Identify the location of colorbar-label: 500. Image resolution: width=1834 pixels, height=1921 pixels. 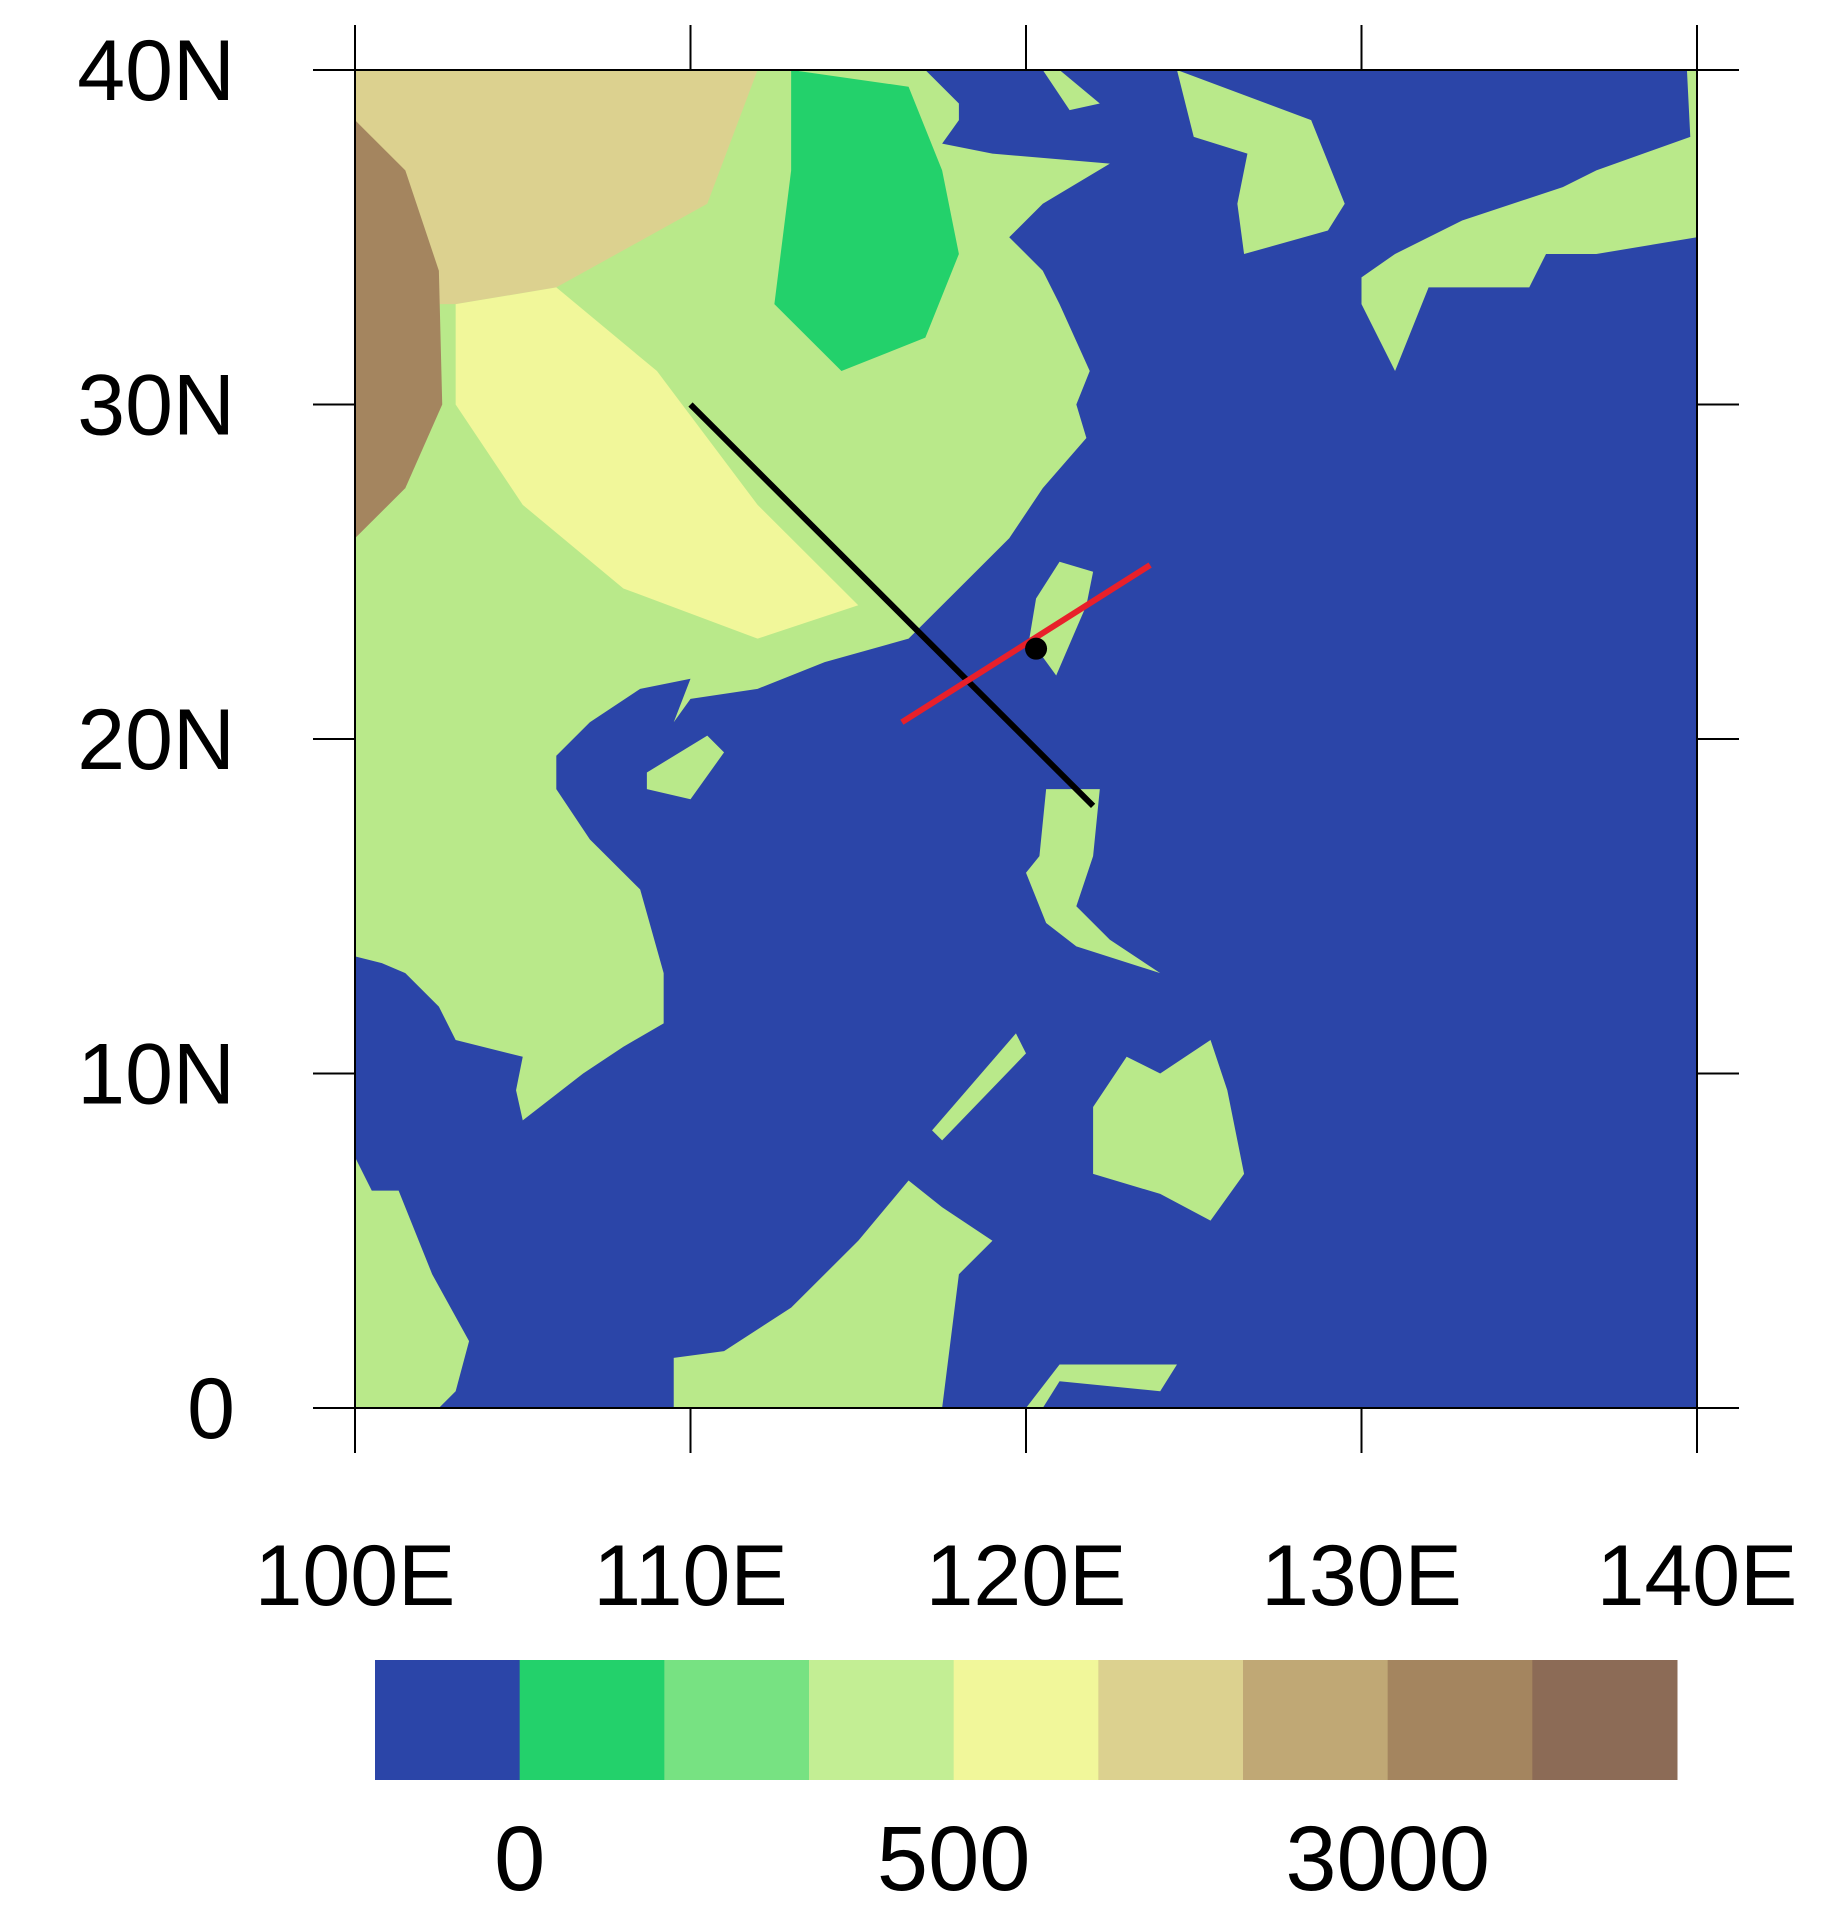
(954, 1859).